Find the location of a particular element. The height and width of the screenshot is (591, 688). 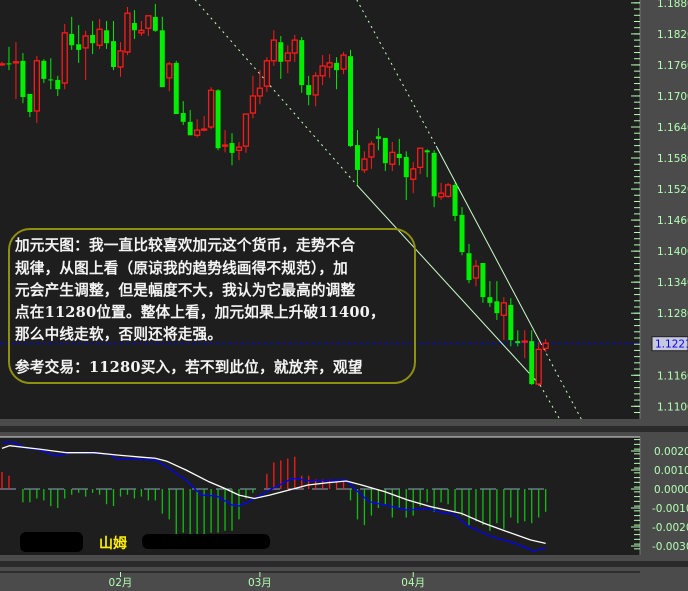

current-price-label: 1.1221 is located at coordinates (671, 345).